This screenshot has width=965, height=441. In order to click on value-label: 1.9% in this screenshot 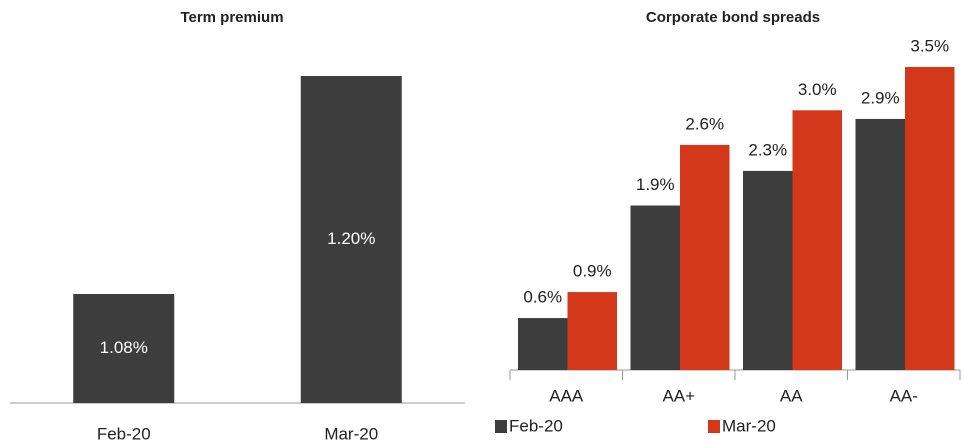, I will do `click(655, 184)`.